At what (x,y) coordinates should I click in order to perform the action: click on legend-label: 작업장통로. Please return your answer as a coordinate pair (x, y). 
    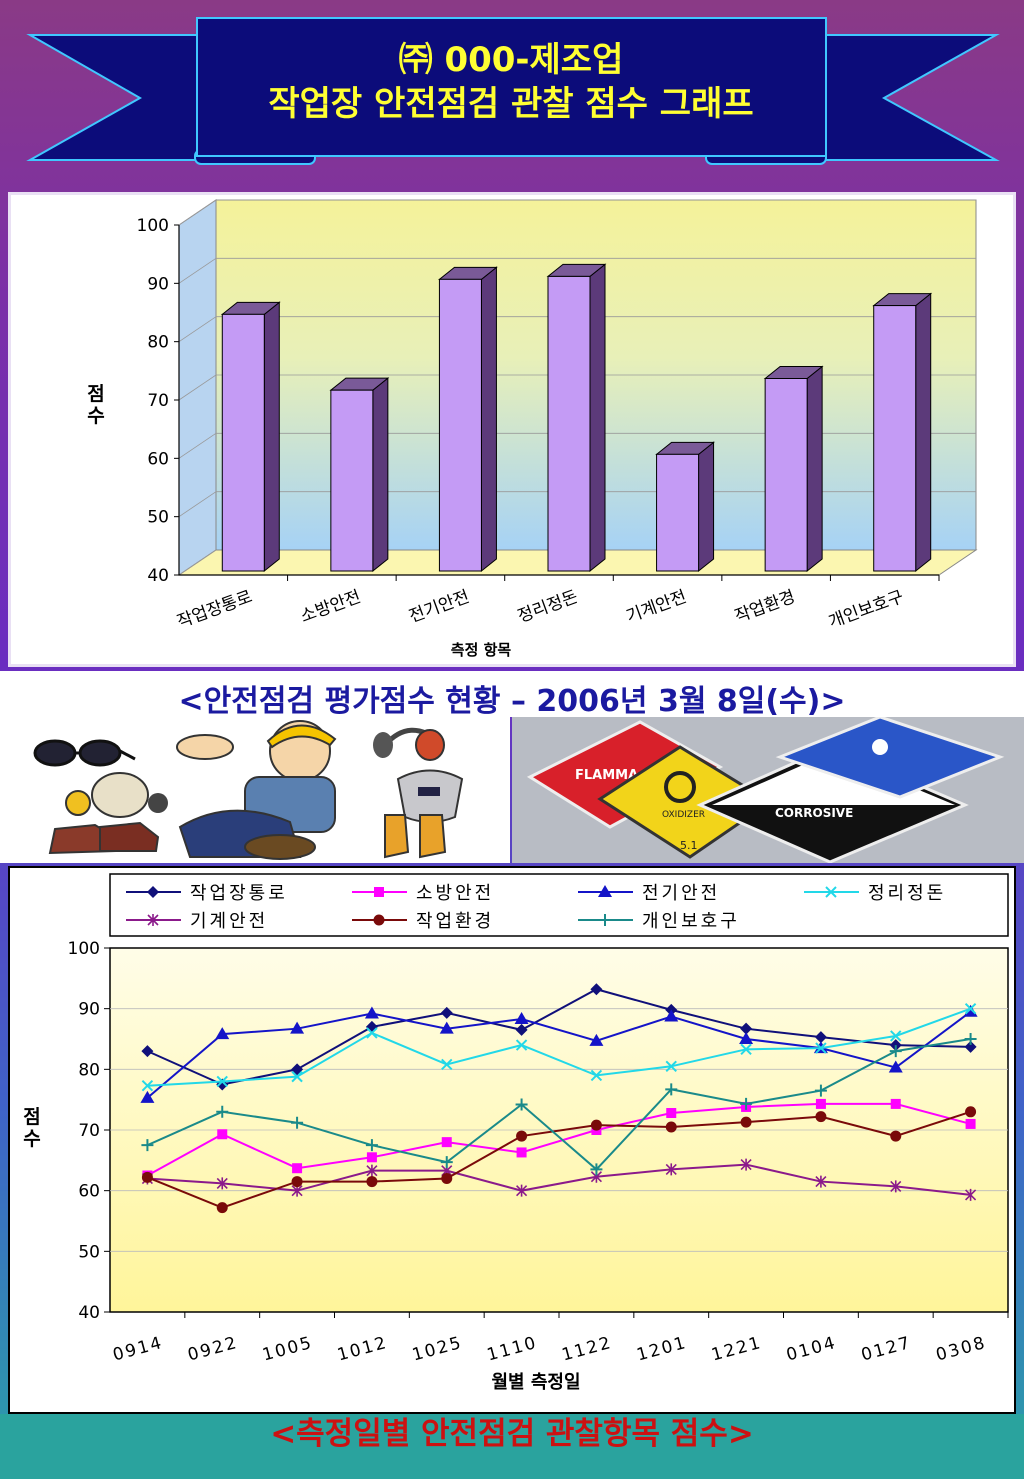
    Looking at the image, I should click on (239, 893).